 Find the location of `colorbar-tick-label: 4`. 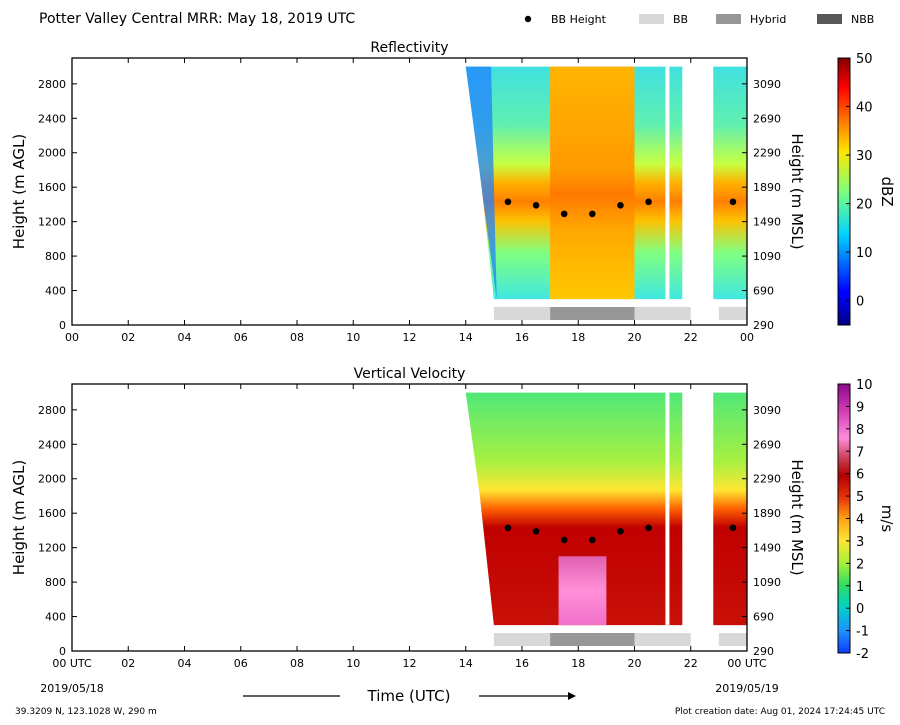

colorbar-tick-label: 4 is located at coordinates (860, 520).